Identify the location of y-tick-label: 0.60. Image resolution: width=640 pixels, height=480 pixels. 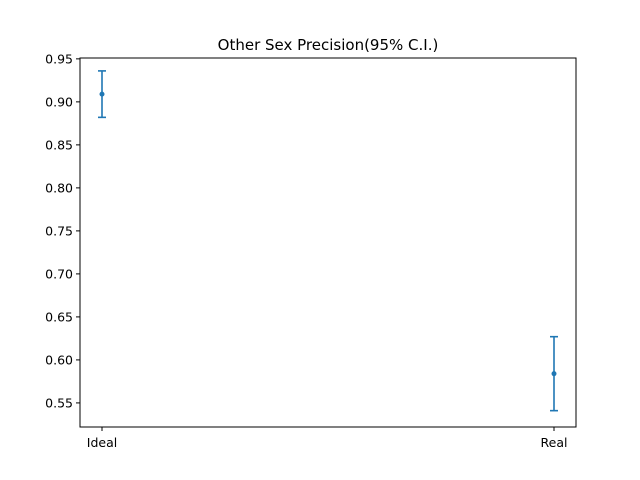
(59, 359).